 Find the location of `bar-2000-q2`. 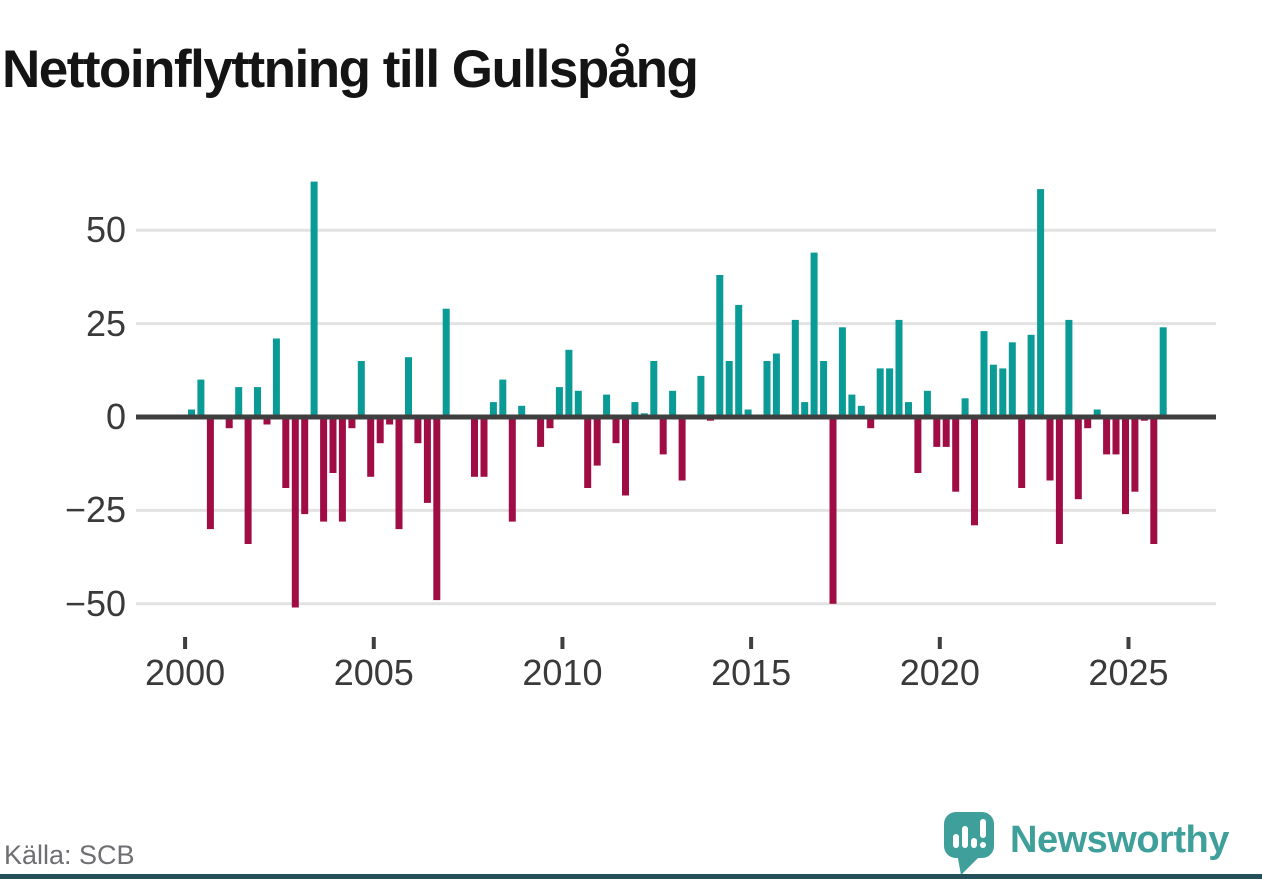

bar-2000-q2 is located at coordinates (201, 398).